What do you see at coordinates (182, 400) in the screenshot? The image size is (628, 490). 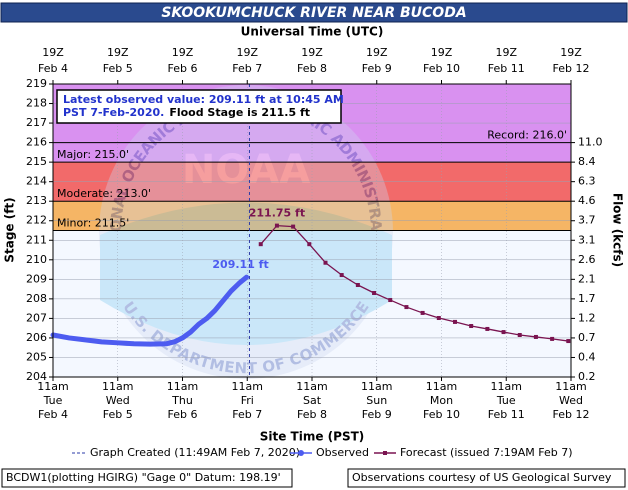 I see `x-tick-label: Thu` at bounding box center [182, 400].